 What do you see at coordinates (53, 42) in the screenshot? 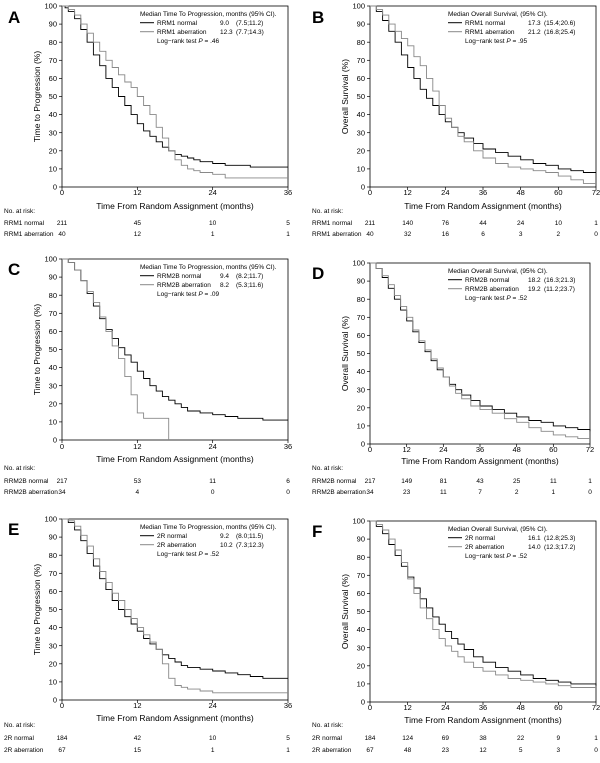
I see `y-tick-label-a: 80` at bounding box center [53, 42].